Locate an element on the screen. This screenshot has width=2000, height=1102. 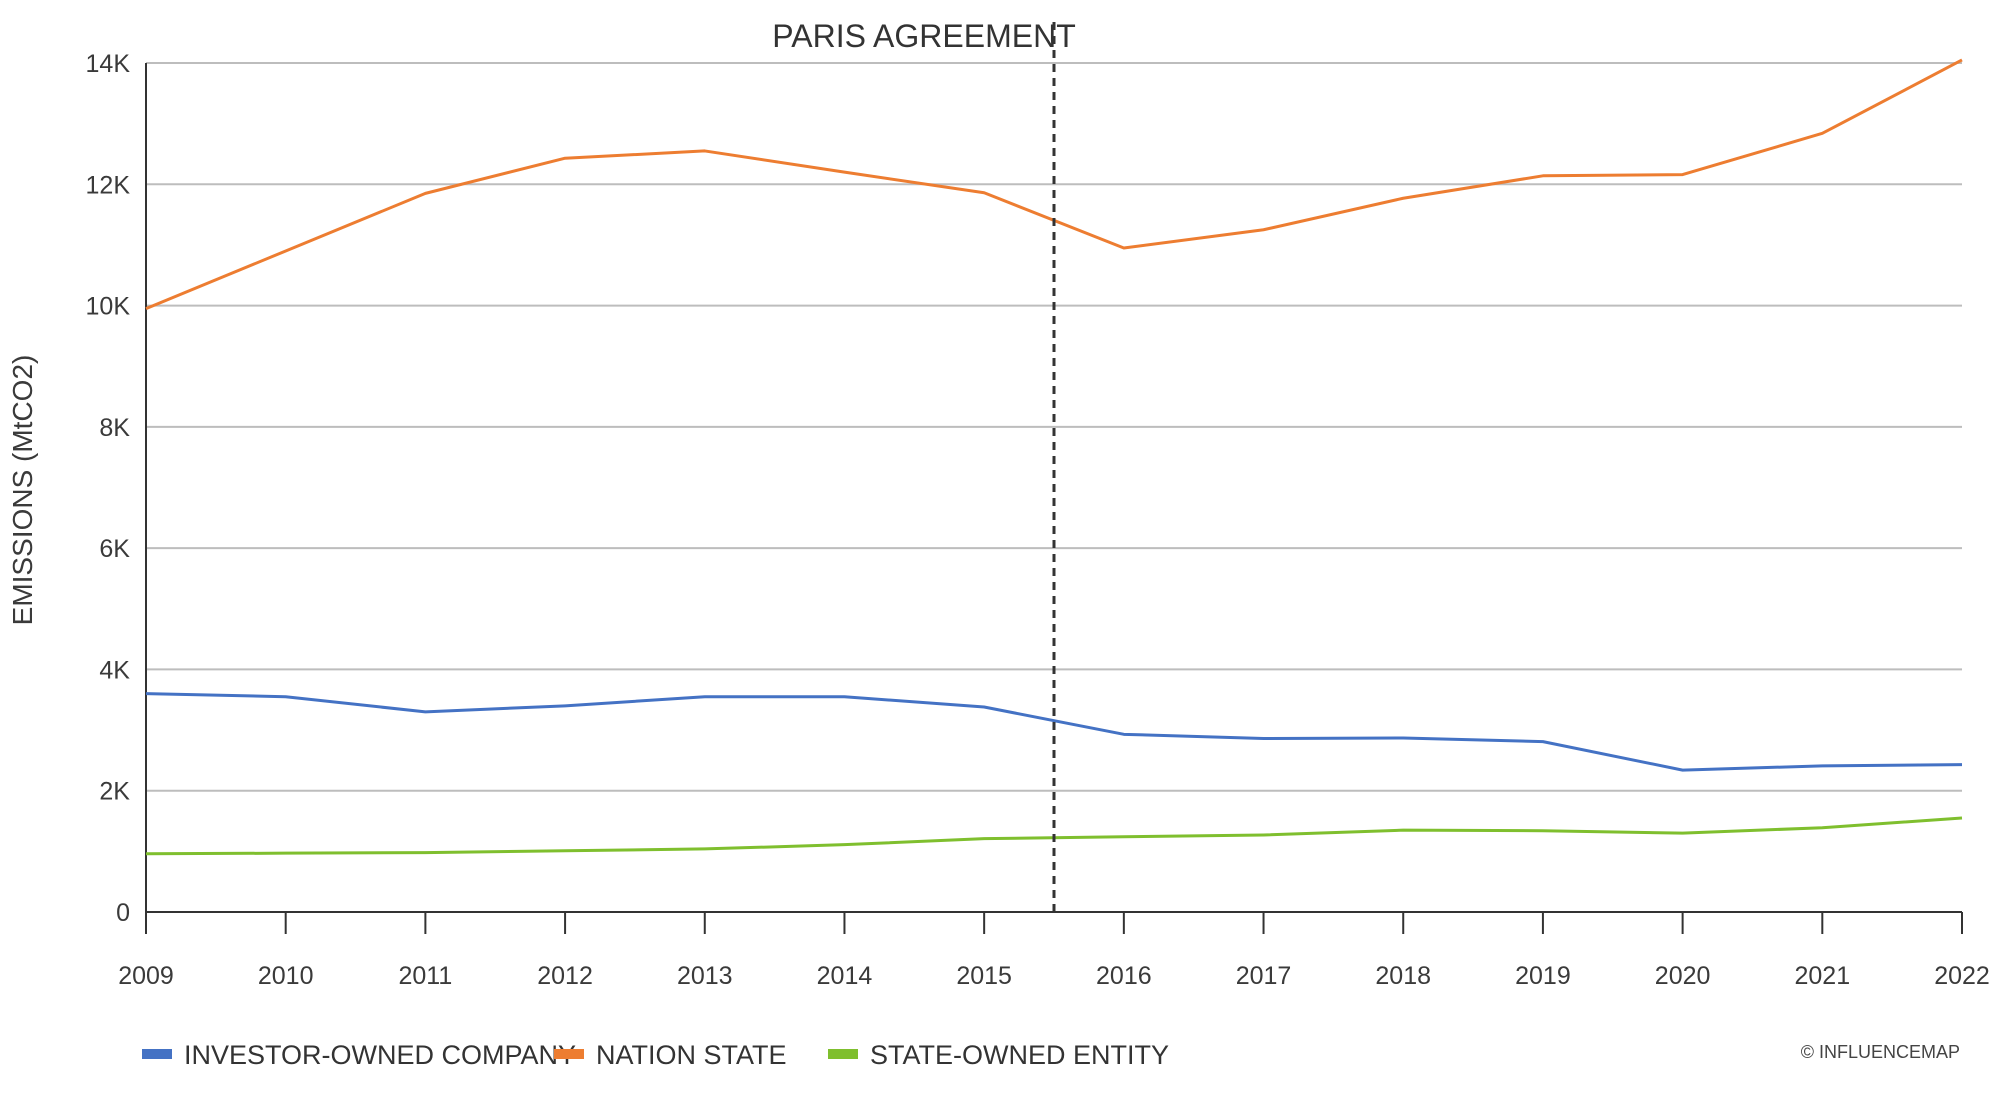
y-tick-labels: 0 2K 4K 6K 8K 10K 12K 14K is located at coordinates (108, 488).